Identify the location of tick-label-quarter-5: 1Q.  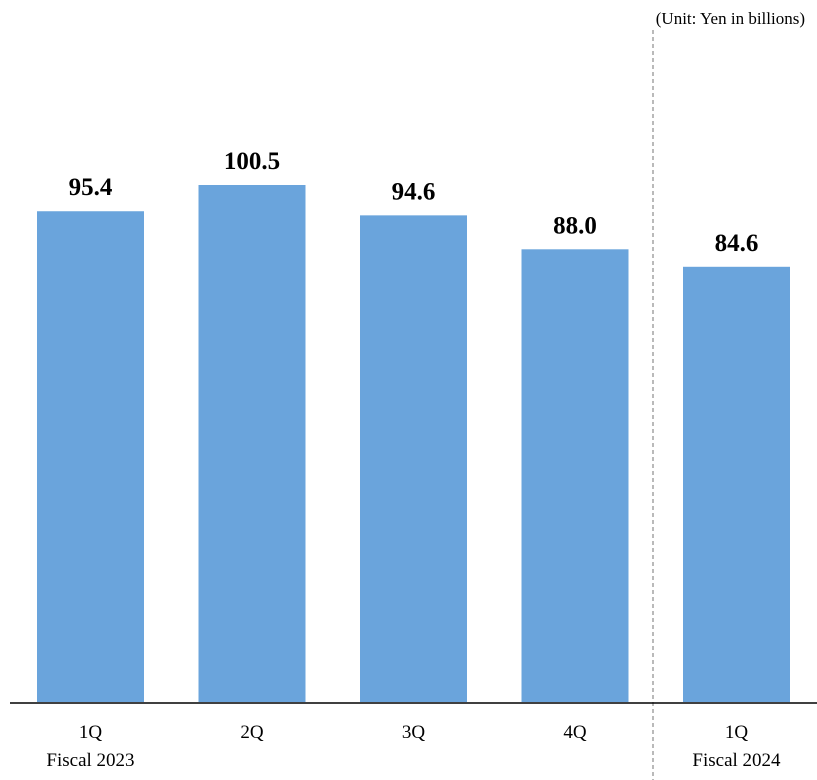
(737, 732).